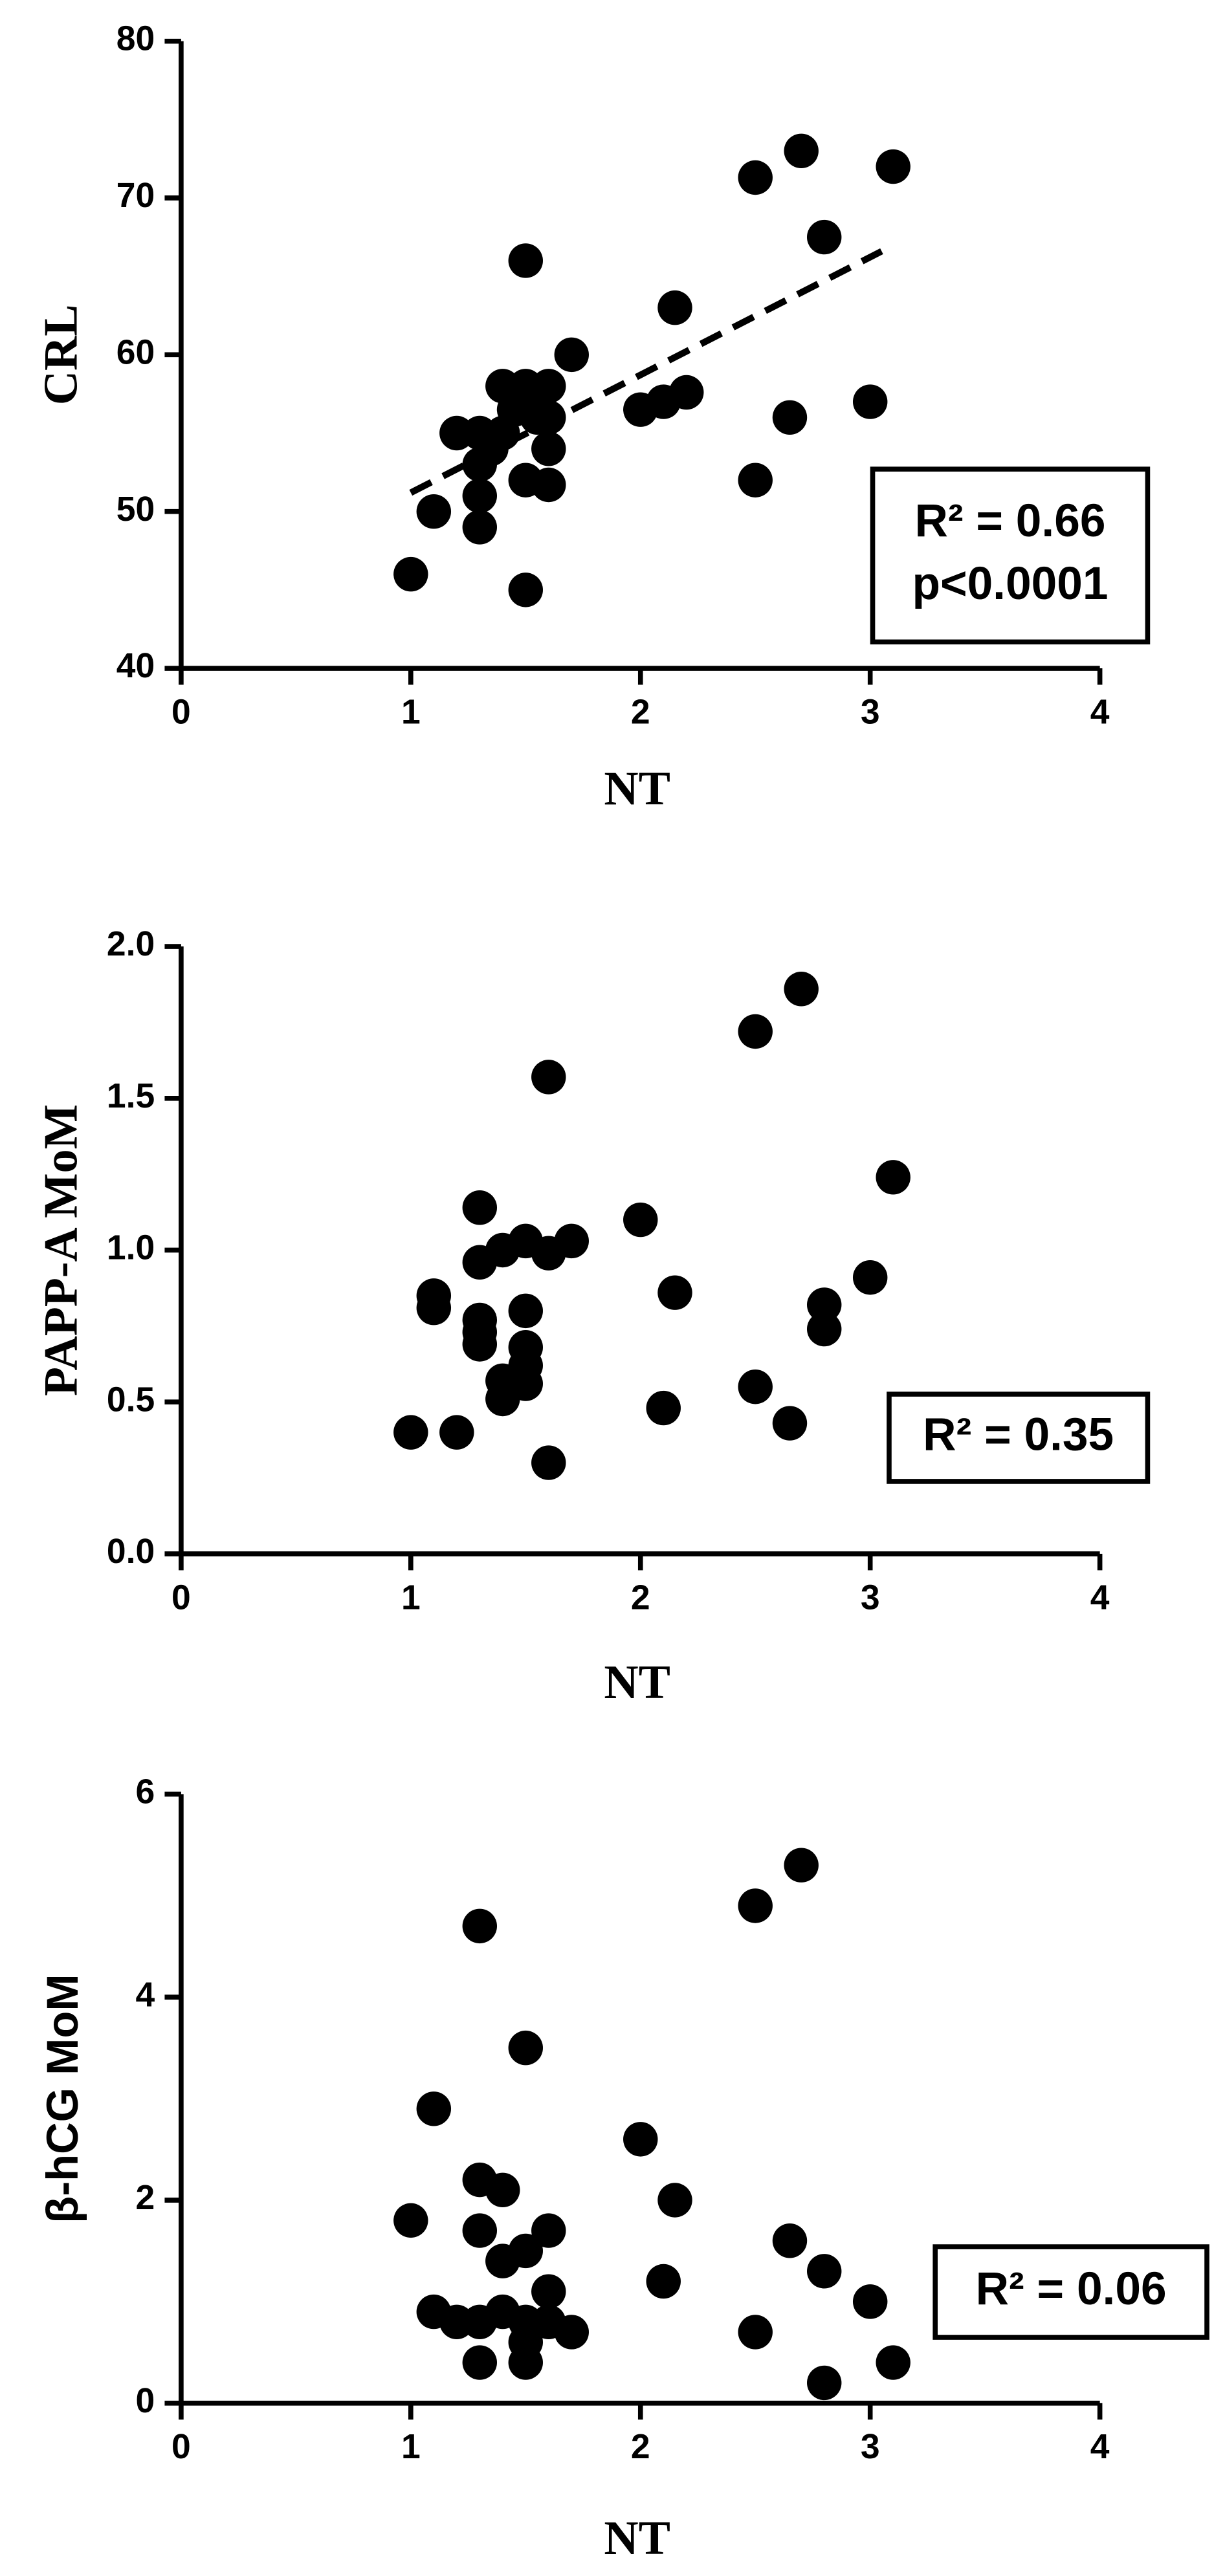 The image size is (1225, 2576). Describe the element at coordinates (135, 352) in the screenshot. I see `y-tick-label: 60` at that location.